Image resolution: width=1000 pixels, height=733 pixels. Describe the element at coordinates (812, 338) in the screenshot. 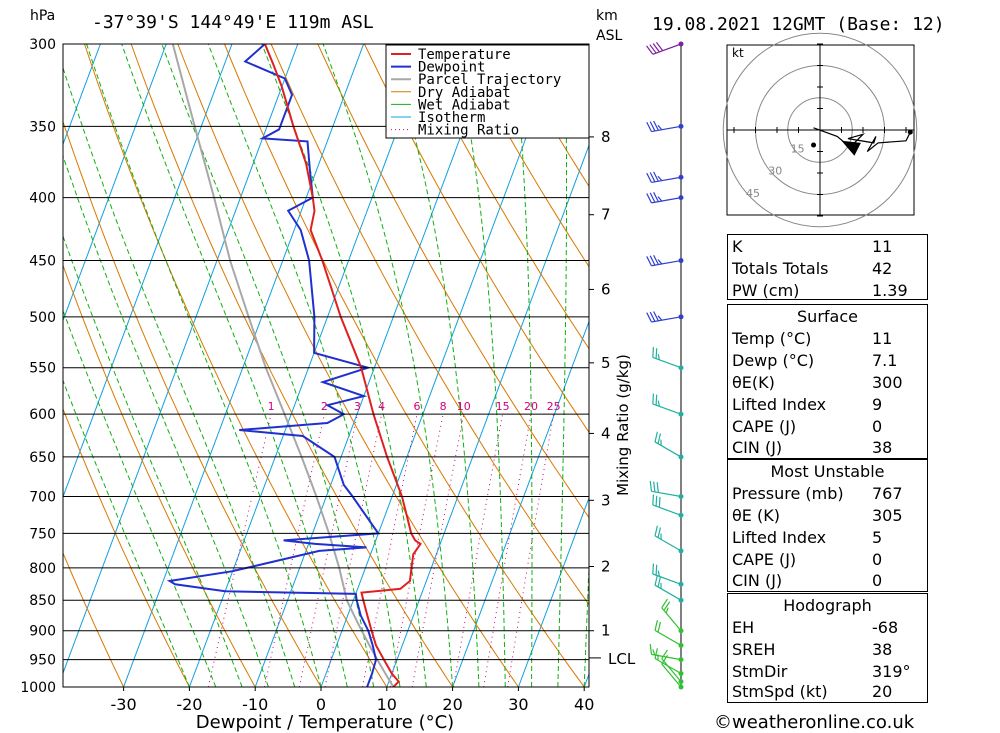

I see `surface-row: Temp (°C) 11` at that location.